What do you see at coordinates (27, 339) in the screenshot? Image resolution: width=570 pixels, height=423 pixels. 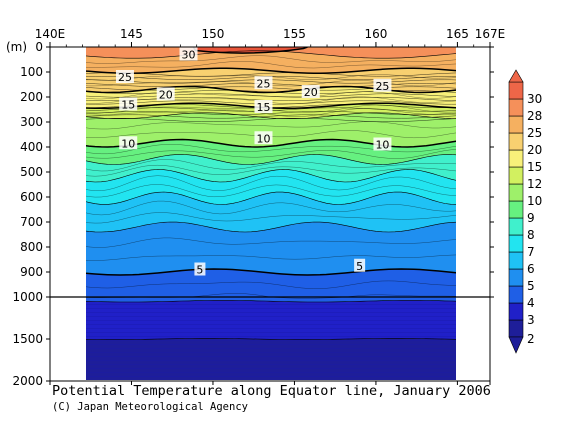 I see `y-tick-label: 1500` at bounding box center [27, 339].